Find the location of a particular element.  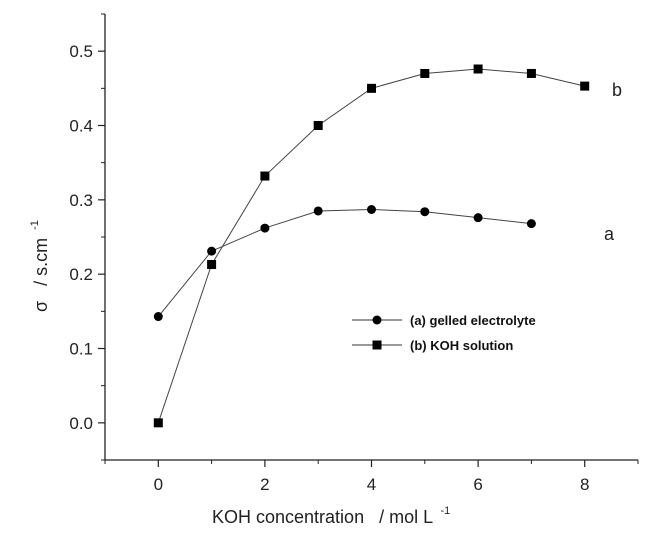

legend-marker-a is located at coordinates (377, 320).